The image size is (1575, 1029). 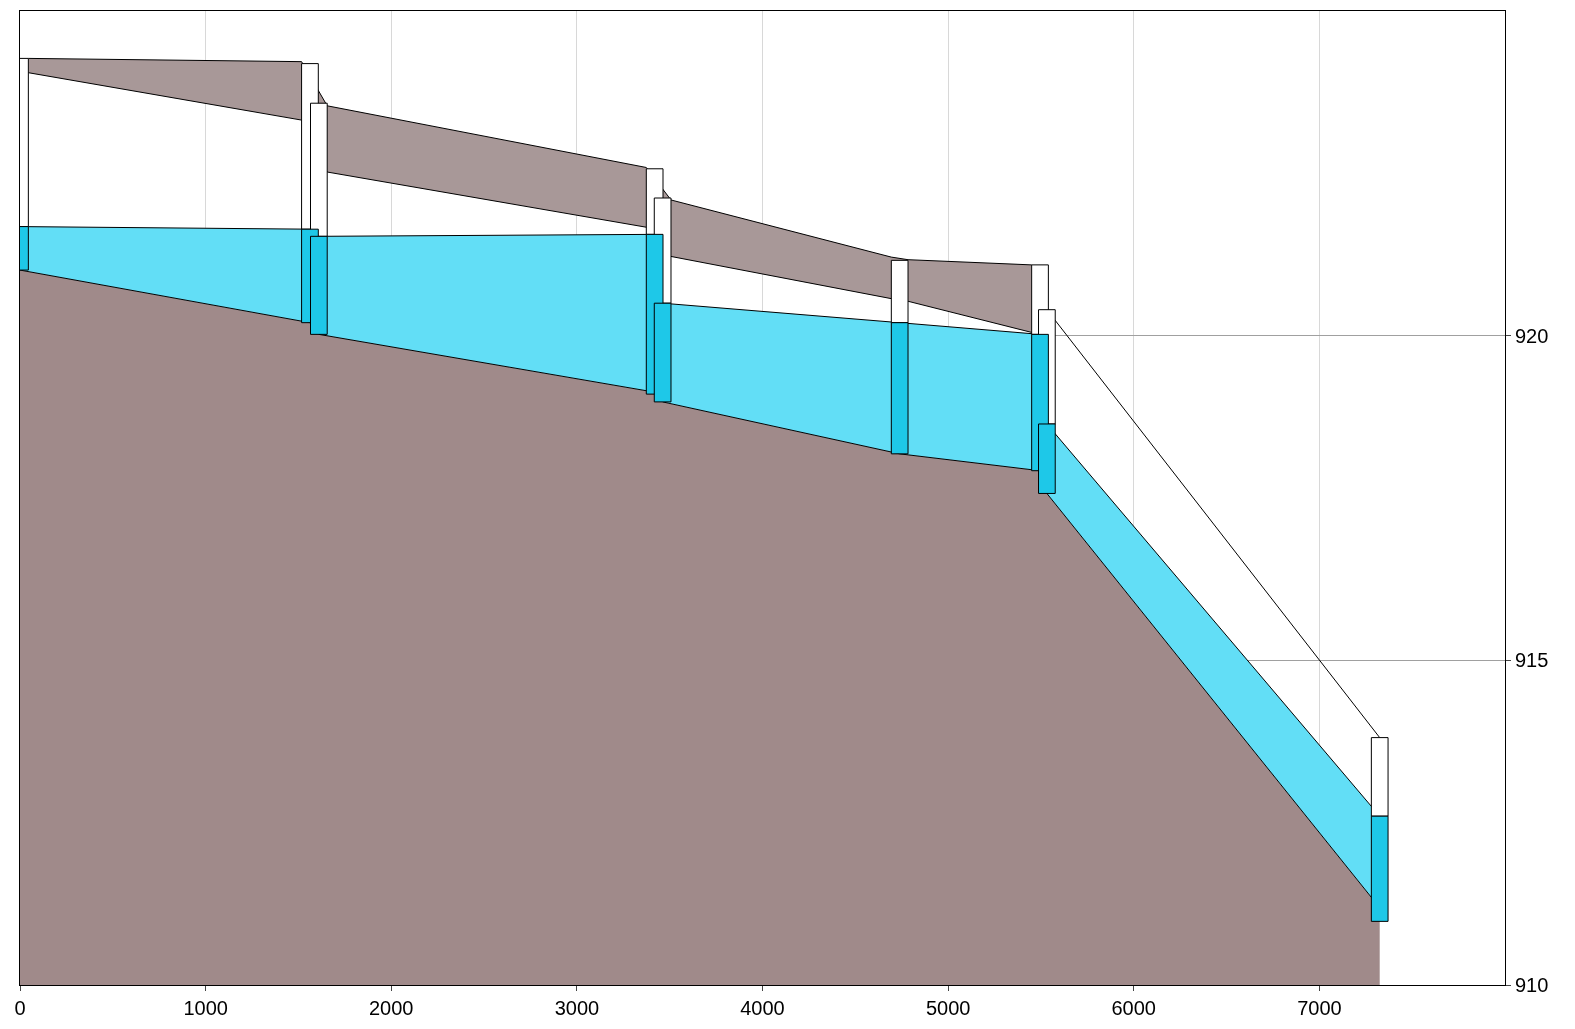 I want to click on x-tick-label: 6000, so click(x=1133, y=1008).